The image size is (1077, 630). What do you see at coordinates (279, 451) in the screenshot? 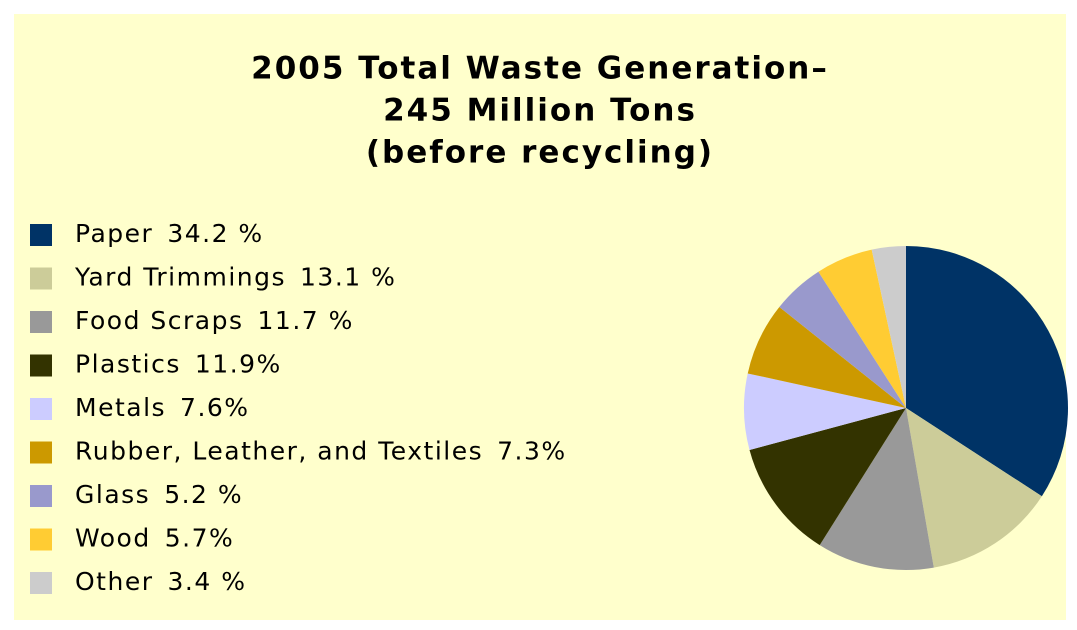
I see `legend-label: Rubber, Leather, and Textiles` at bounding box center [279, 451].